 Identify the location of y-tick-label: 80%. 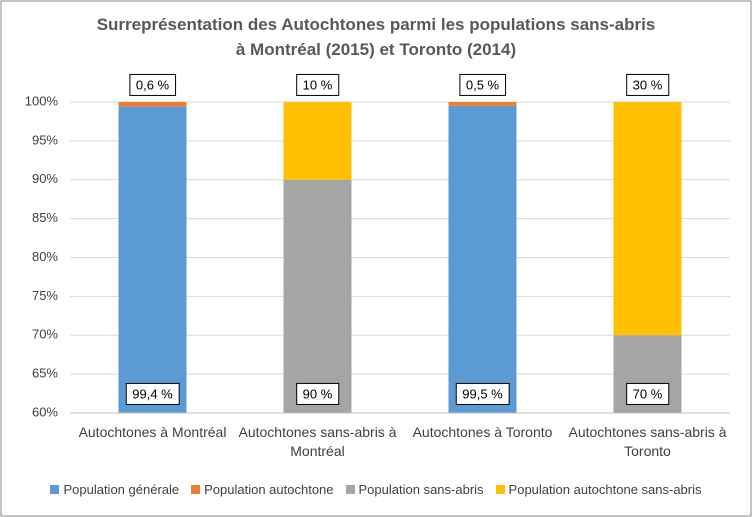
(45, 256).